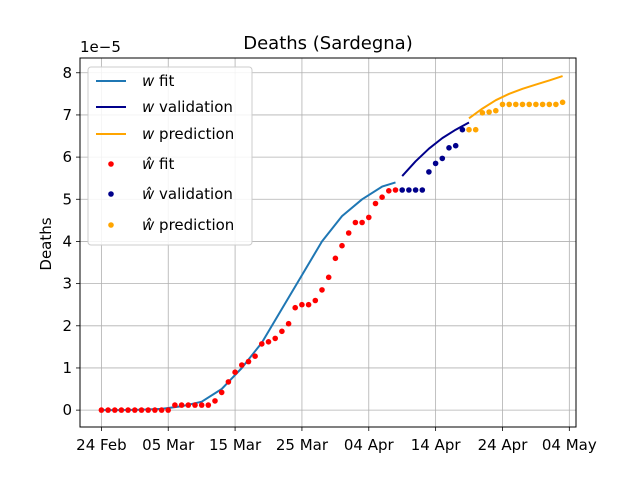 The height and width of the screenshot is (480, 640). What do you see at coordinates (67, 284) in the screenshot?
I see `y-tick-label: 3` at bounding box center [67, 284].